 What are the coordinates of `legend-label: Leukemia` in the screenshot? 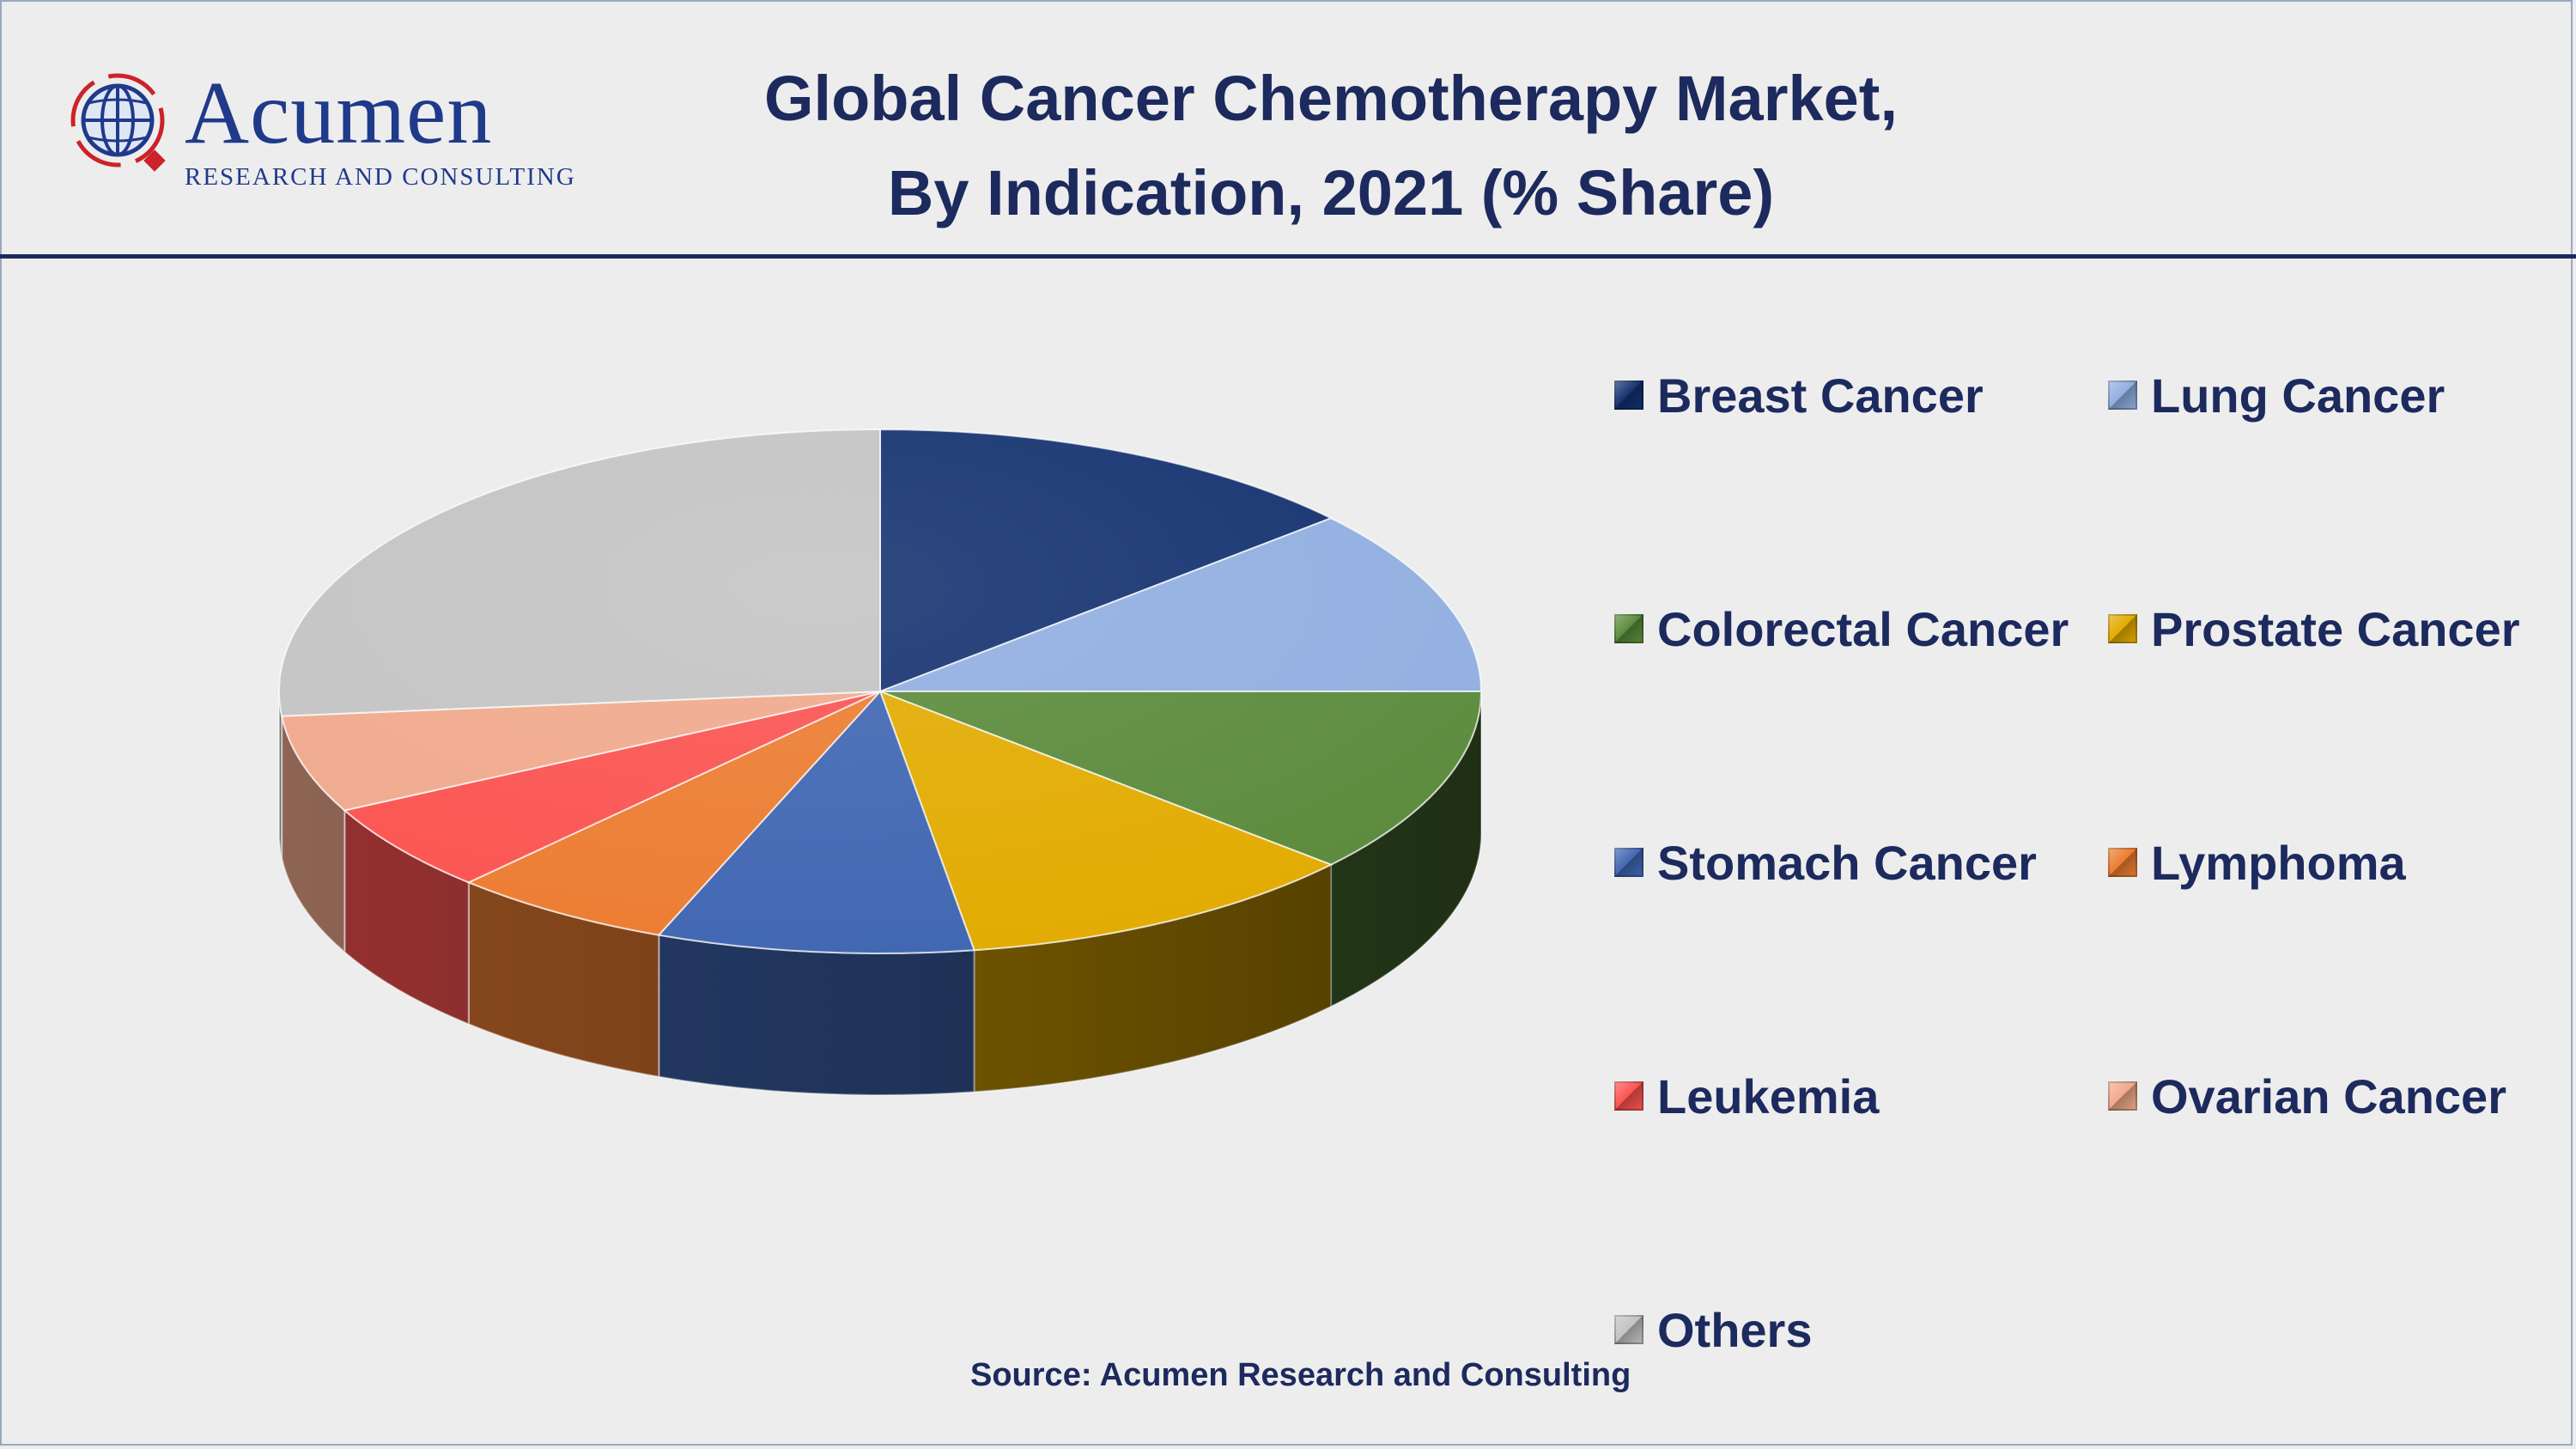 It's located at (1769, 1095).